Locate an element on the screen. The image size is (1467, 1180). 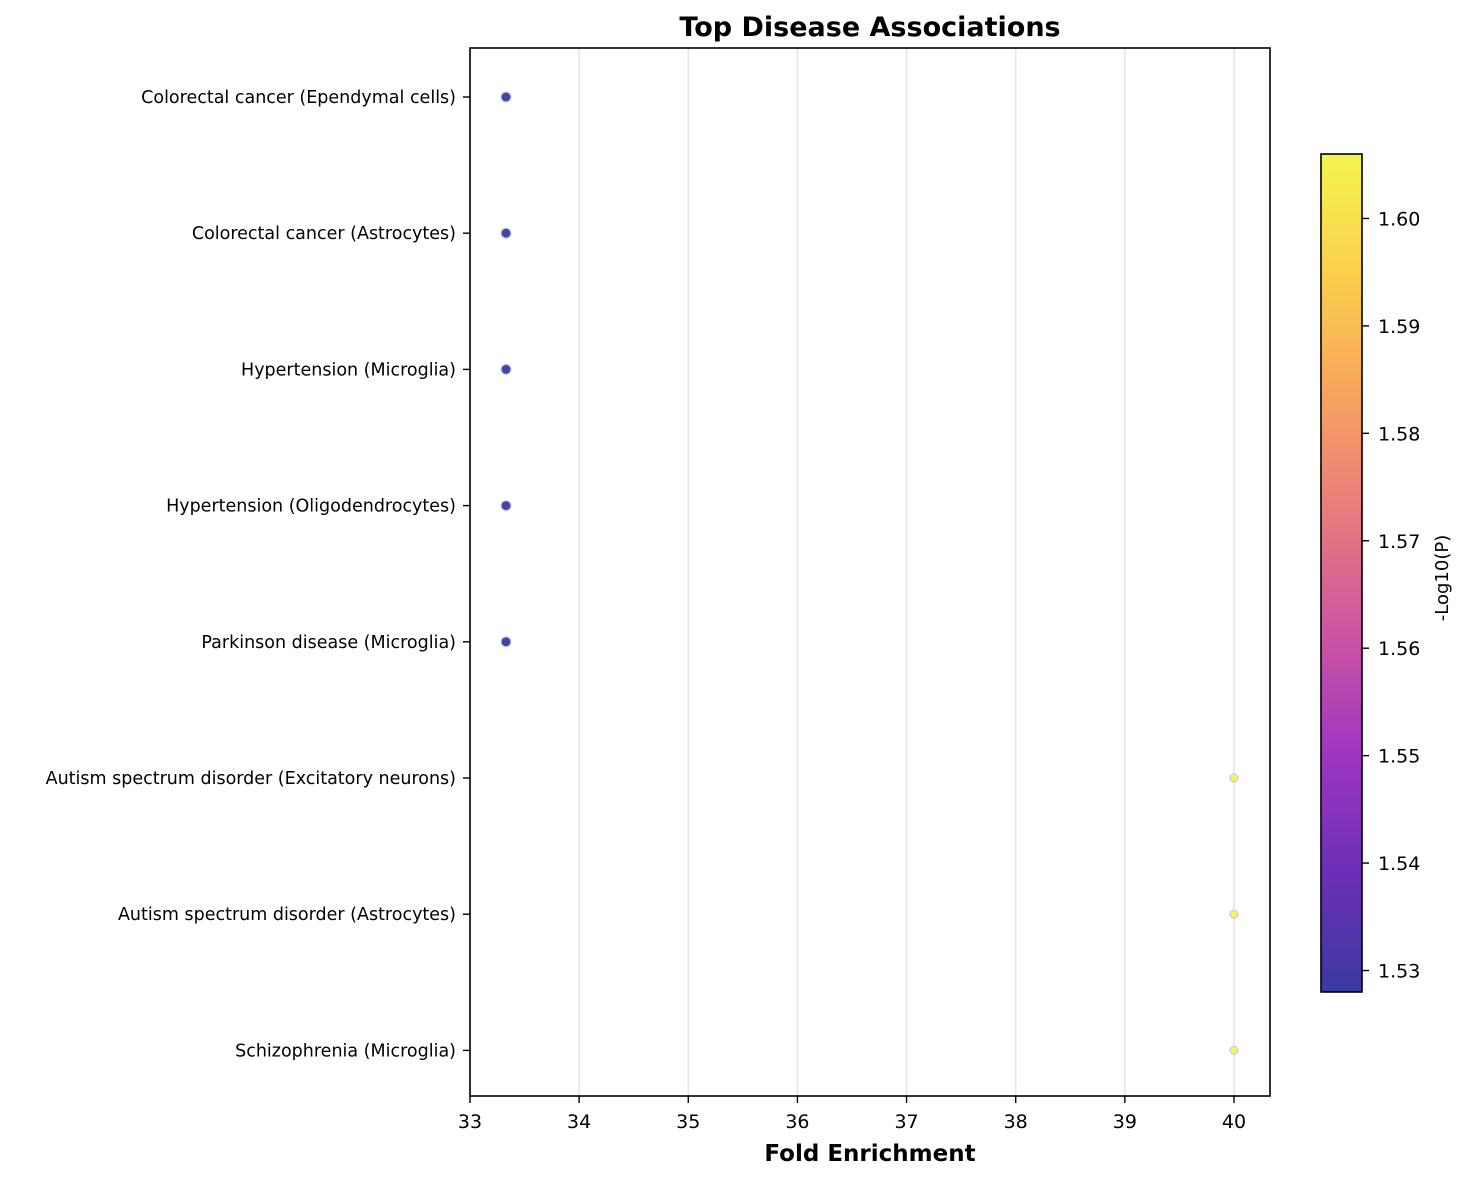
colorbar-tick-label: 1.53 is located at coordinates (1399, 972).